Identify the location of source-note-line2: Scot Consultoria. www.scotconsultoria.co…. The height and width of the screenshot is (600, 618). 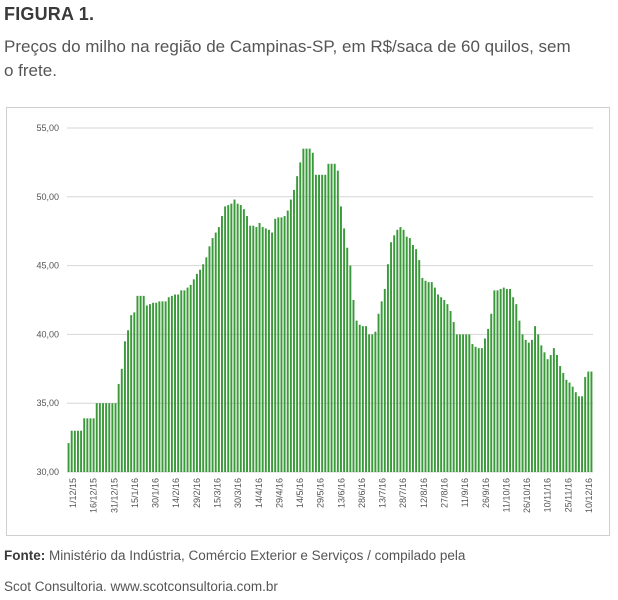
(309, 586).